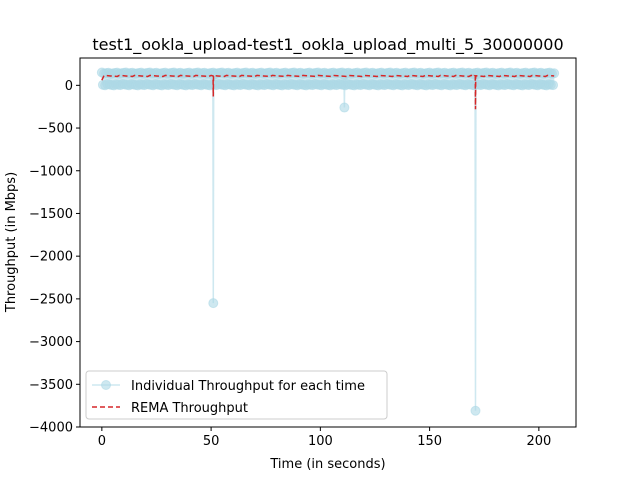 The width and height of the screenshot is (640, 480). Describe the element at coordinates (327, 464) in the screenshot. I see `x-axis-label: Time (in seconds)` at that location.